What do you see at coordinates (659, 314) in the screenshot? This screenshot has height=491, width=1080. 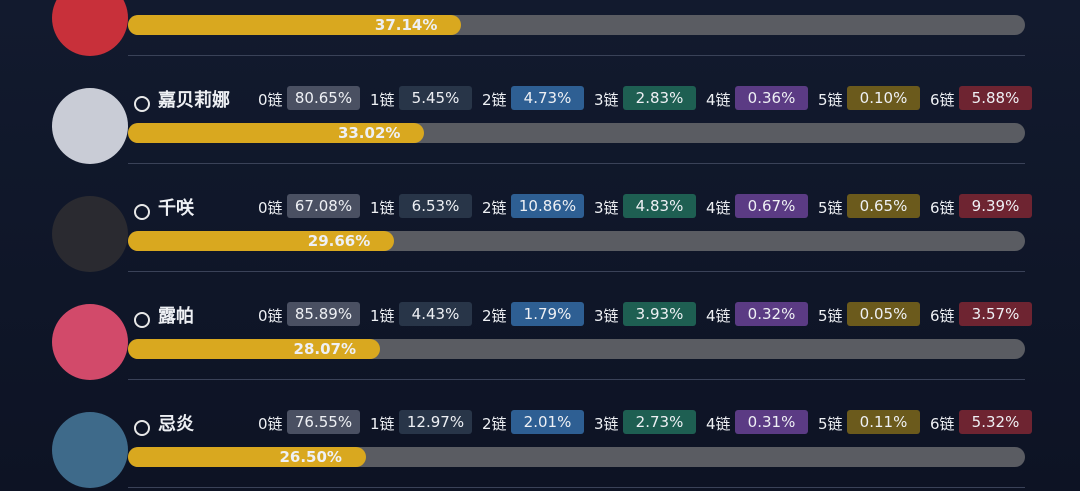 I see `chain-rate: 3.93%` at bounding box center [659, 314].